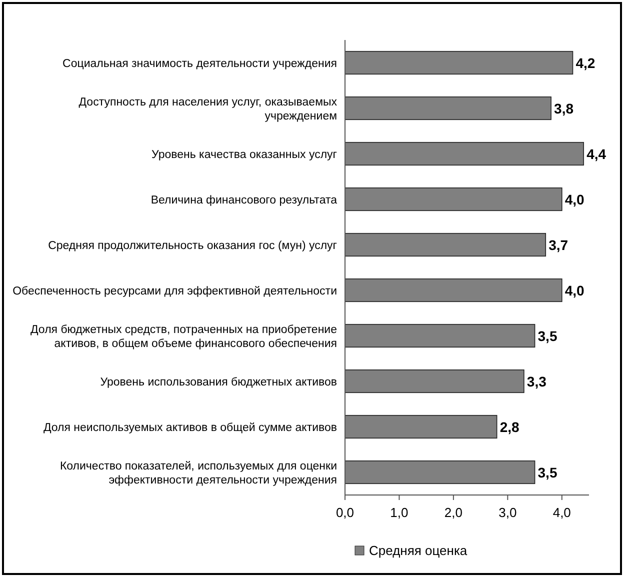  Describe the element at coordinates (564, 108) in the screenshot. I see `data-label: 3,8` at that location.